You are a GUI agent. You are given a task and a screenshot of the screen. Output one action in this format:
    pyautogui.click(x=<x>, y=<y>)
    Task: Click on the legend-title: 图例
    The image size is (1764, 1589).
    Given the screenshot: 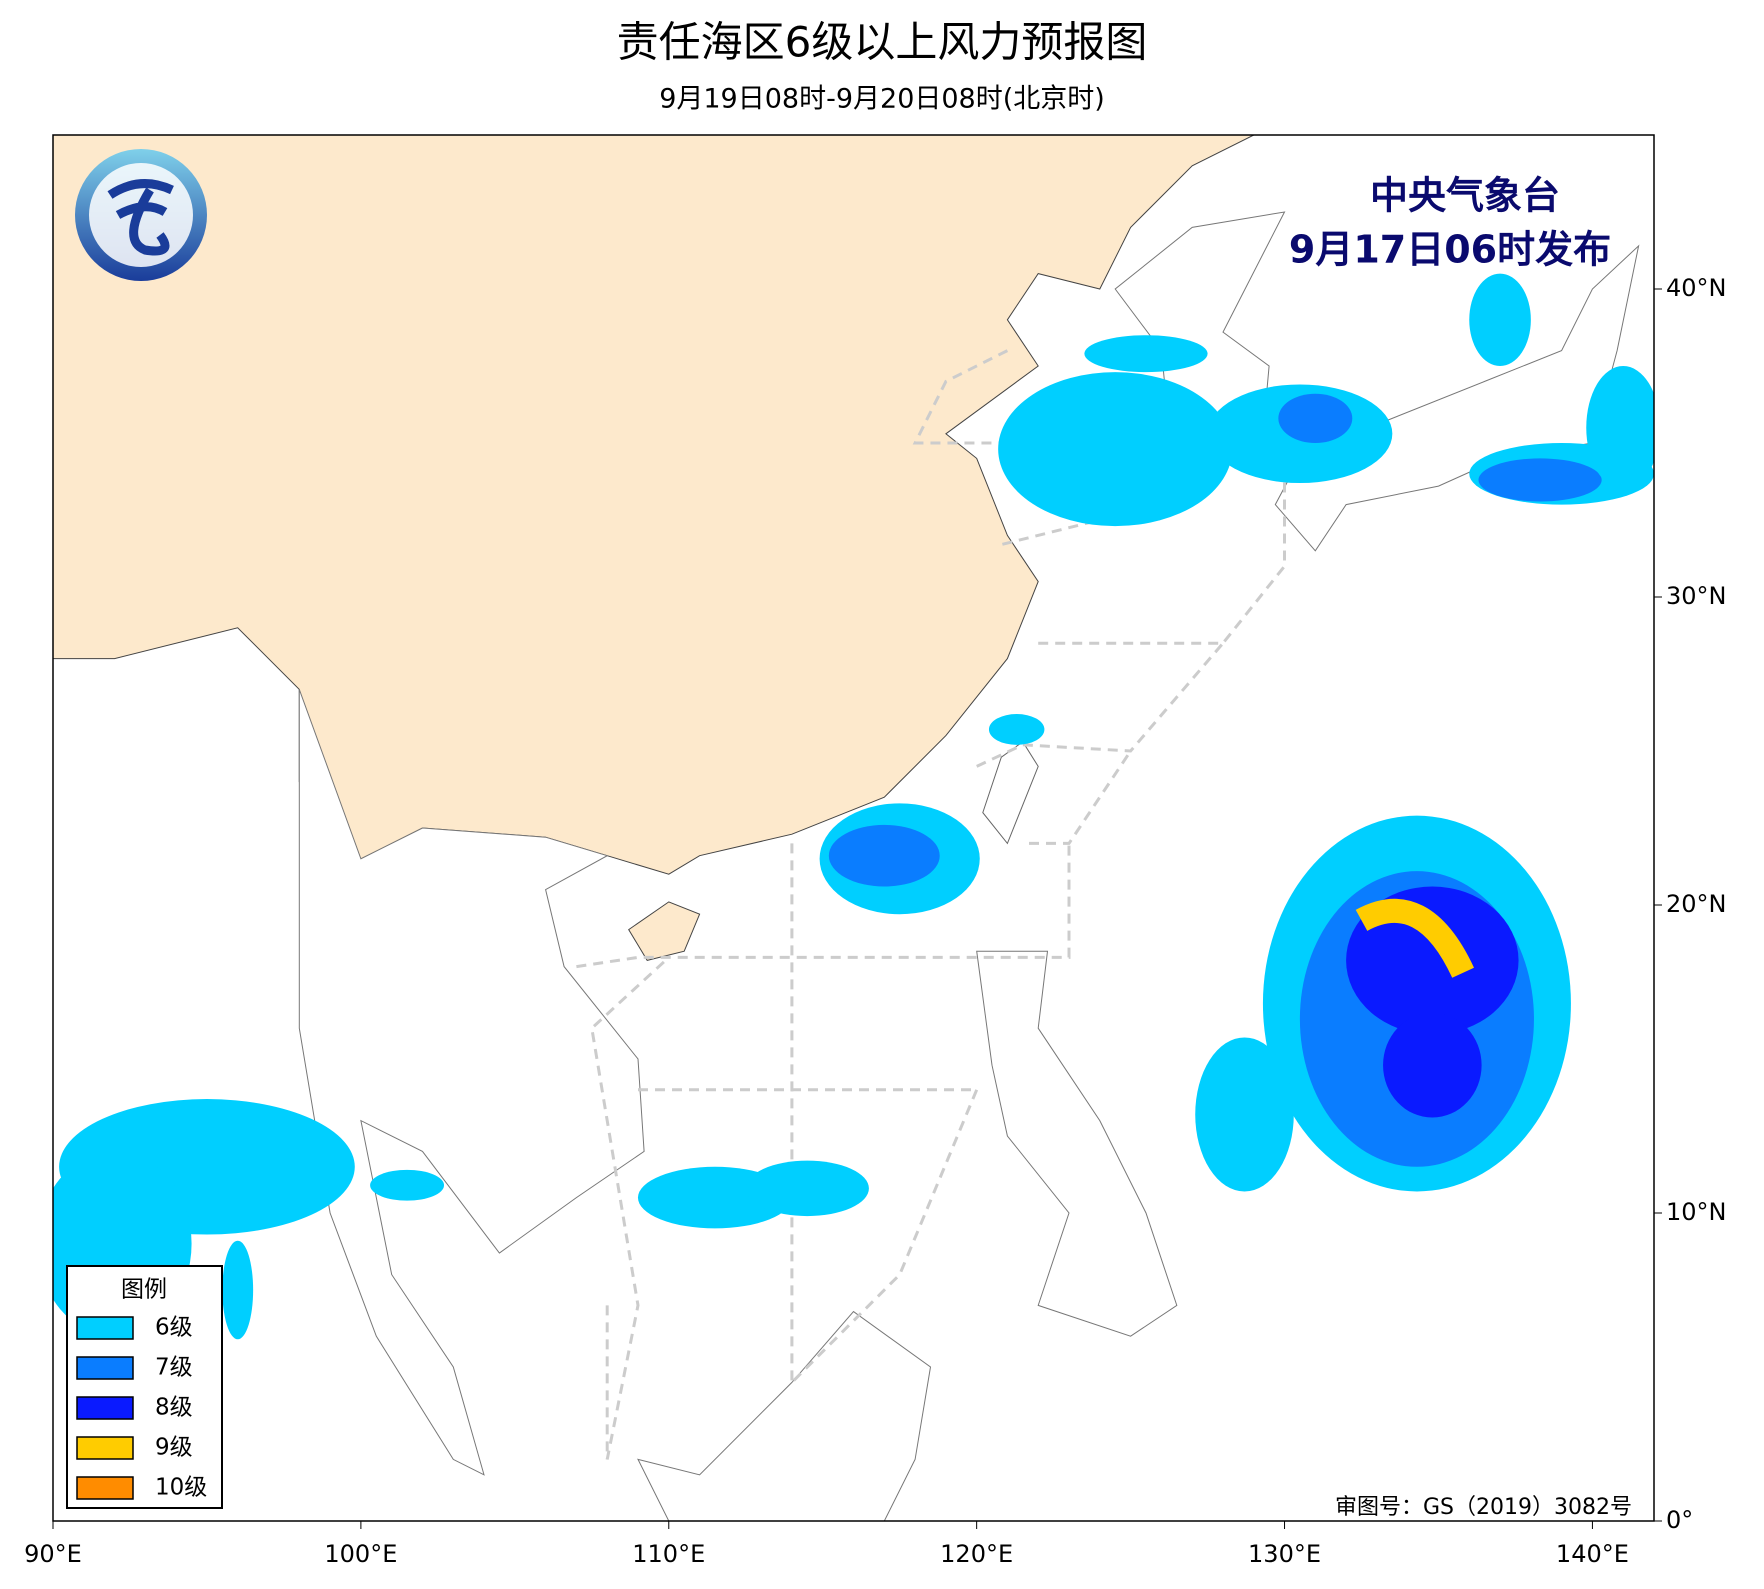 What is the action you would take?
    pyautogui.click(x=144, y=1290)
    